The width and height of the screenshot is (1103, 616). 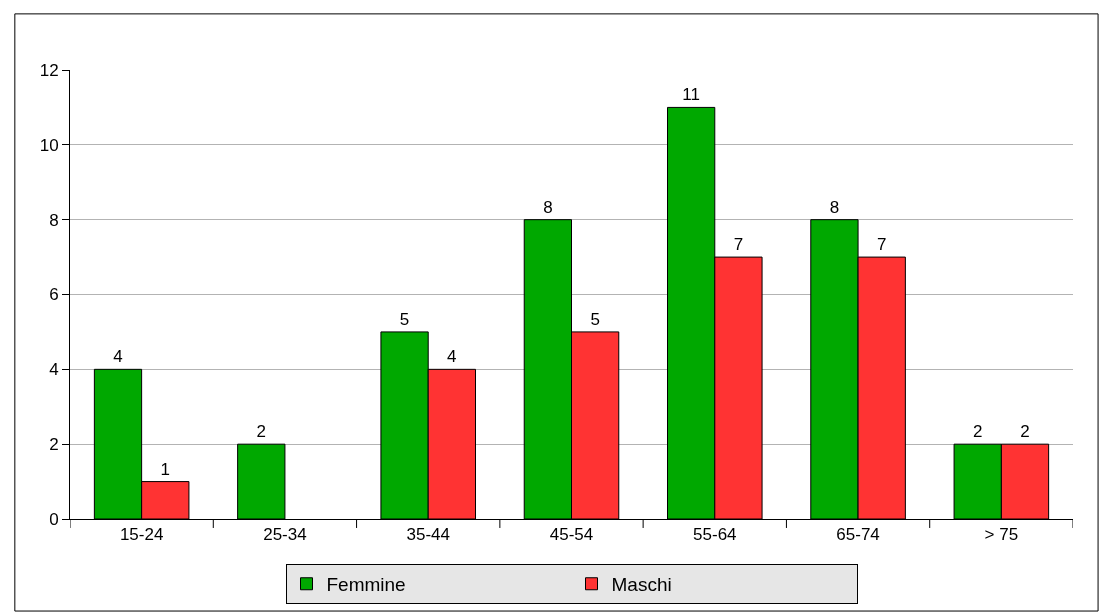 I want to click on x-tick-label: > 75, so click(x=1001, y=535).